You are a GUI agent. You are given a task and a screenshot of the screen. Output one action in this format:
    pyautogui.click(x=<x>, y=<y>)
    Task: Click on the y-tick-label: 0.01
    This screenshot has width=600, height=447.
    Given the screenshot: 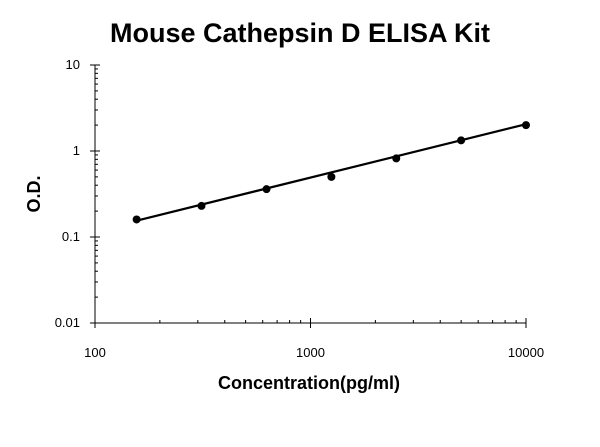 What is the action you would take?
    pyautogui.click(x=67, y=322)
    